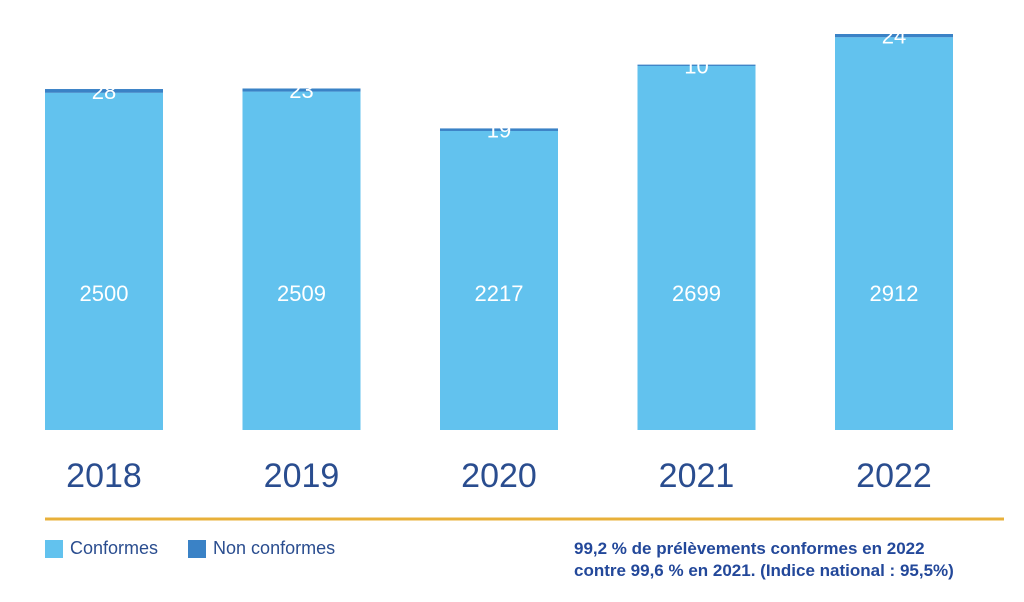  I want to click on bar-non-conformes-2022, so click(894, 36).